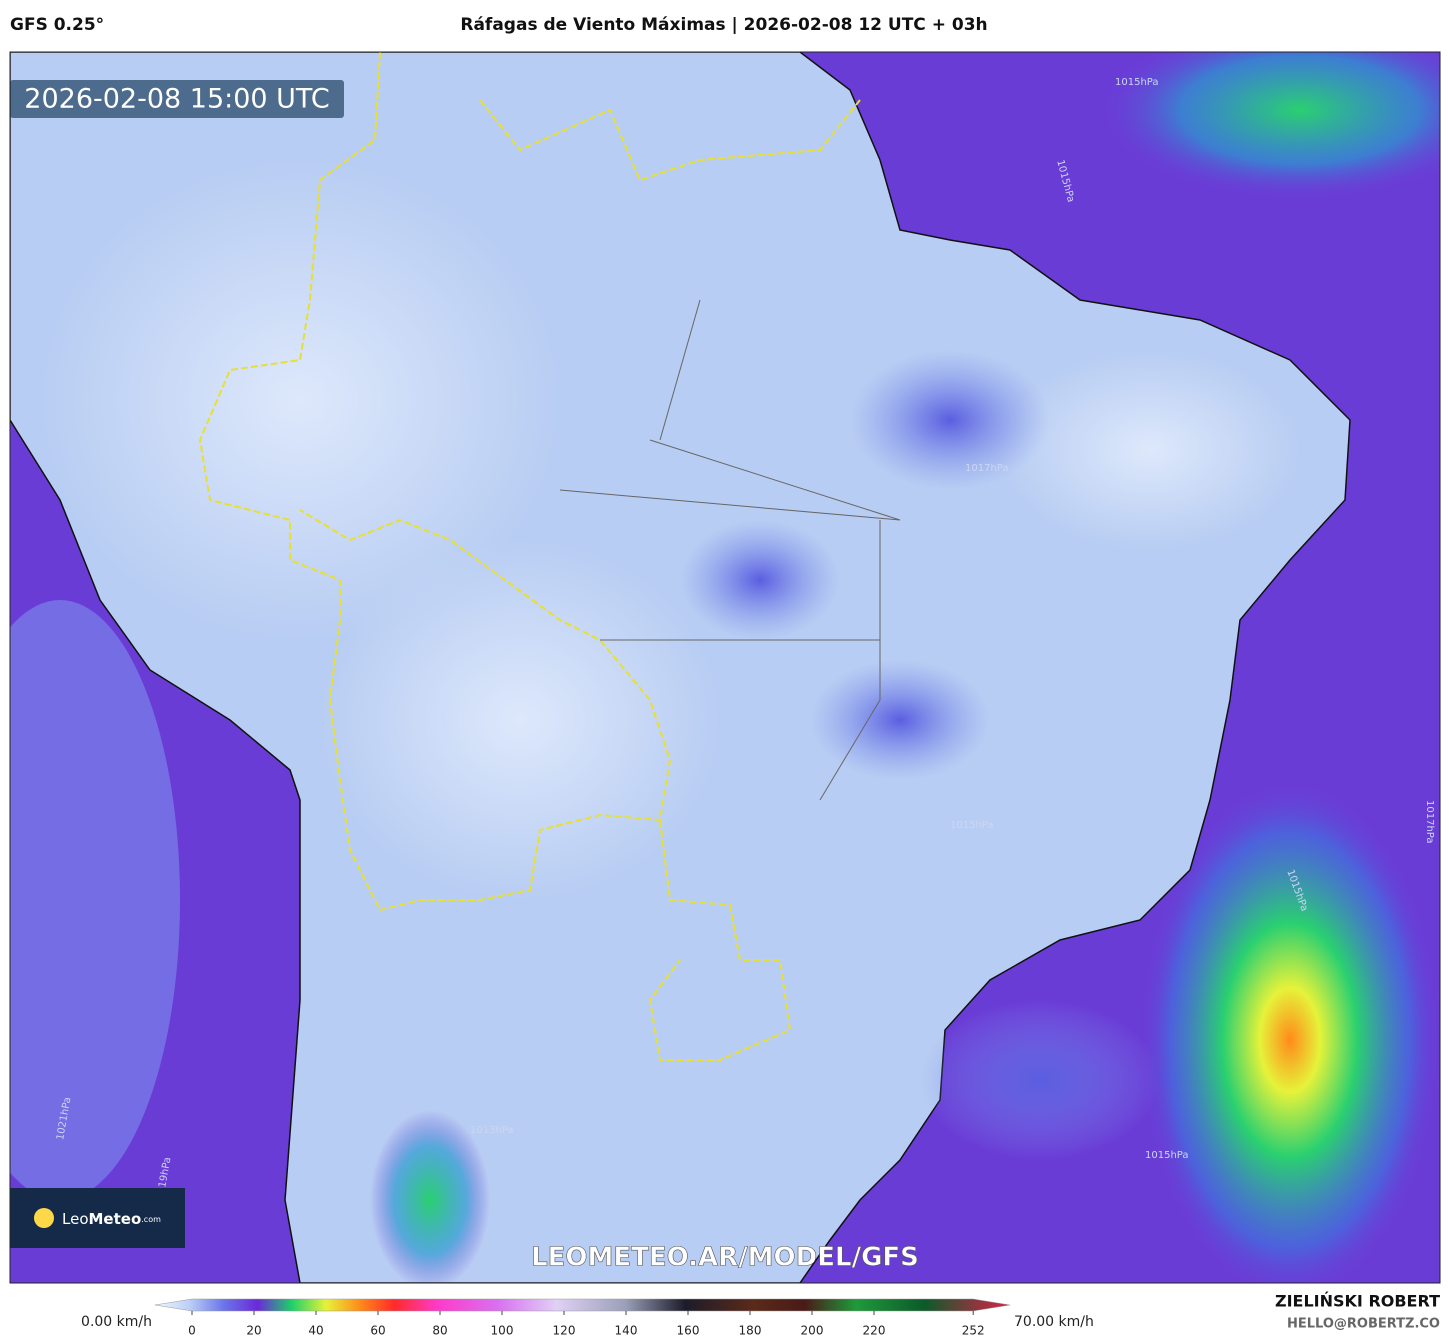  I want to click on colorbar-tick-label: 160, so click(688, 1331).